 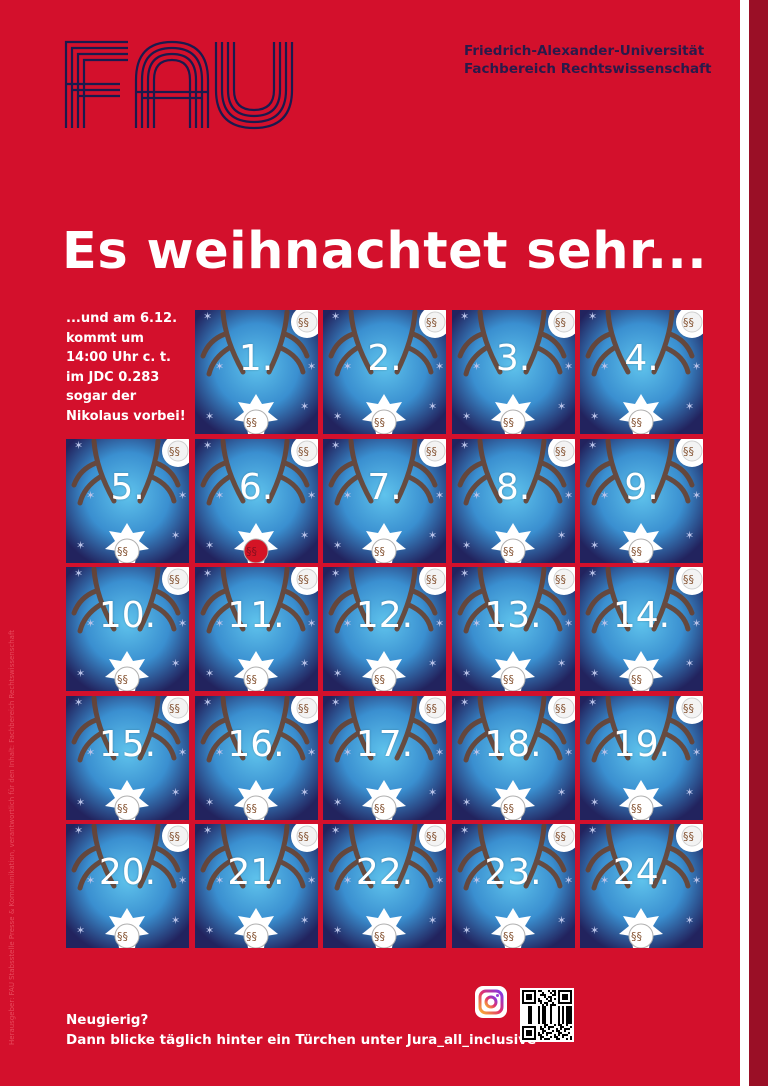 I want to click on calendar-door: ✶ ✶ ✶ ✶ ✶ §§ §§ 24., so click(x=641, y=886).